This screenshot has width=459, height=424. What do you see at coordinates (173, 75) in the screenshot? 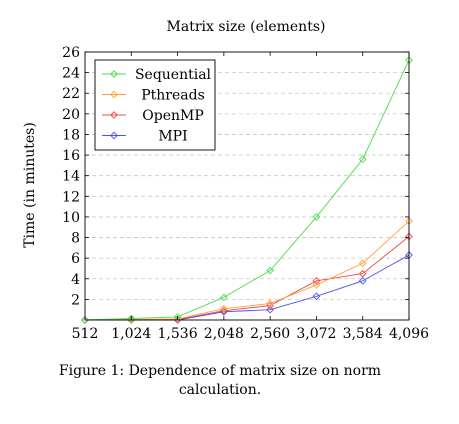
I see `legend-label: Sequential` at bounding box center [173, 75].